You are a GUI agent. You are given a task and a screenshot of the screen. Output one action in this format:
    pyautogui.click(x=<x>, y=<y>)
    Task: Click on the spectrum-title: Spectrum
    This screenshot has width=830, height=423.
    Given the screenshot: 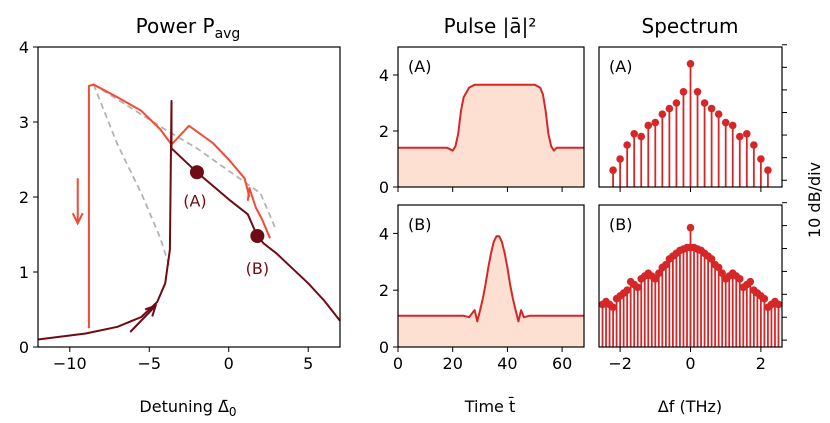 What is the action you would take?
    pyautogui.click(x=690, y=26)
    